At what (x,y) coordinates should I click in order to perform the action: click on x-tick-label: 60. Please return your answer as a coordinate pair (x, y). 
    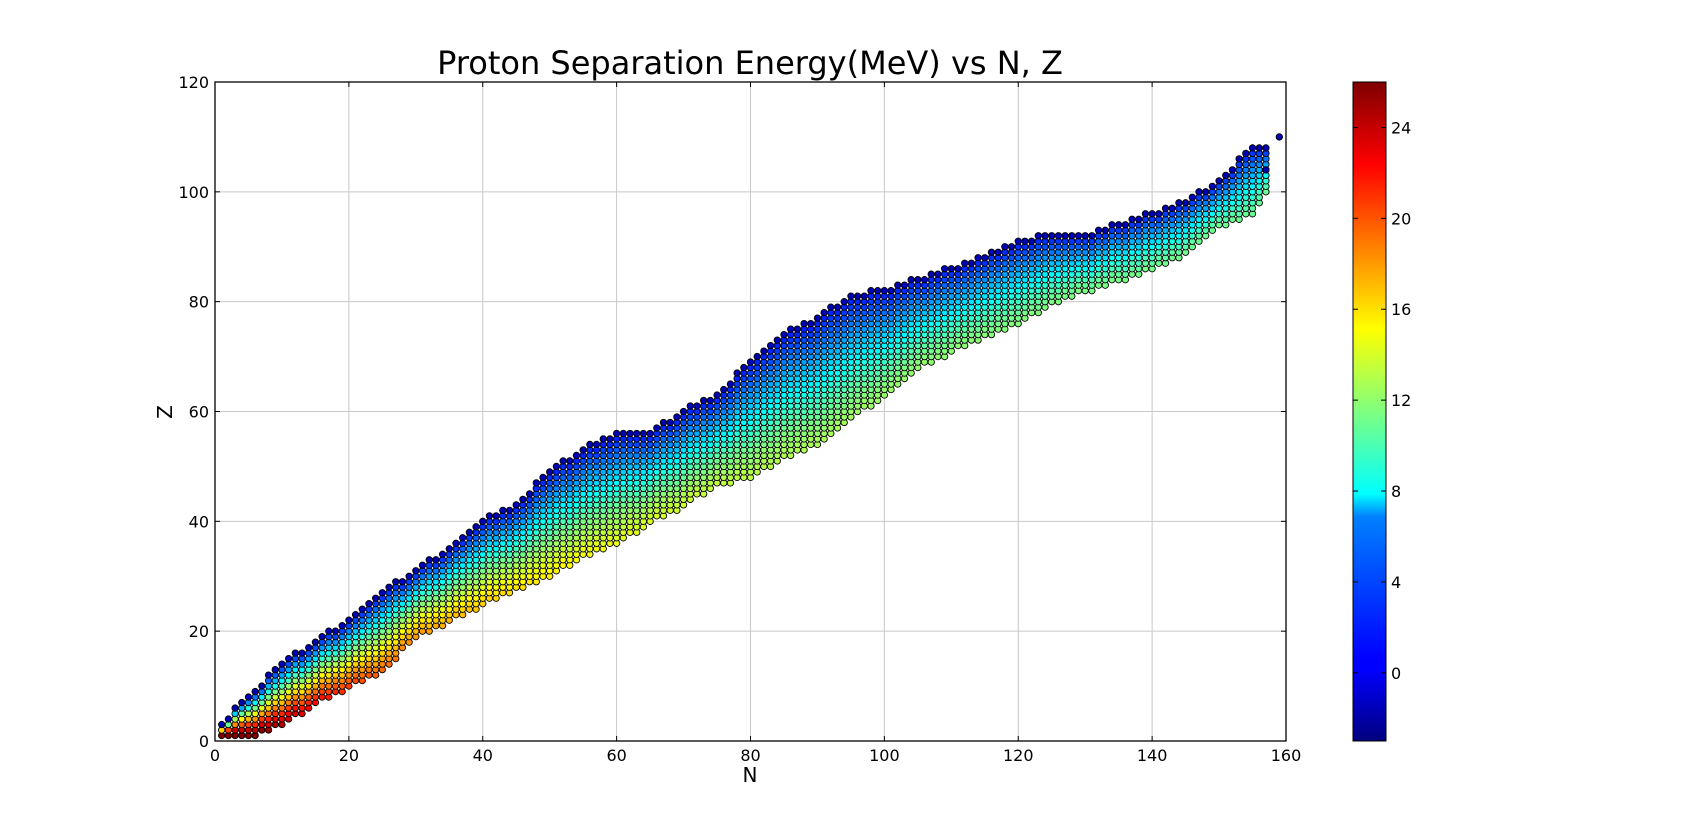
    Looking at the image, I should click on (616, 755).